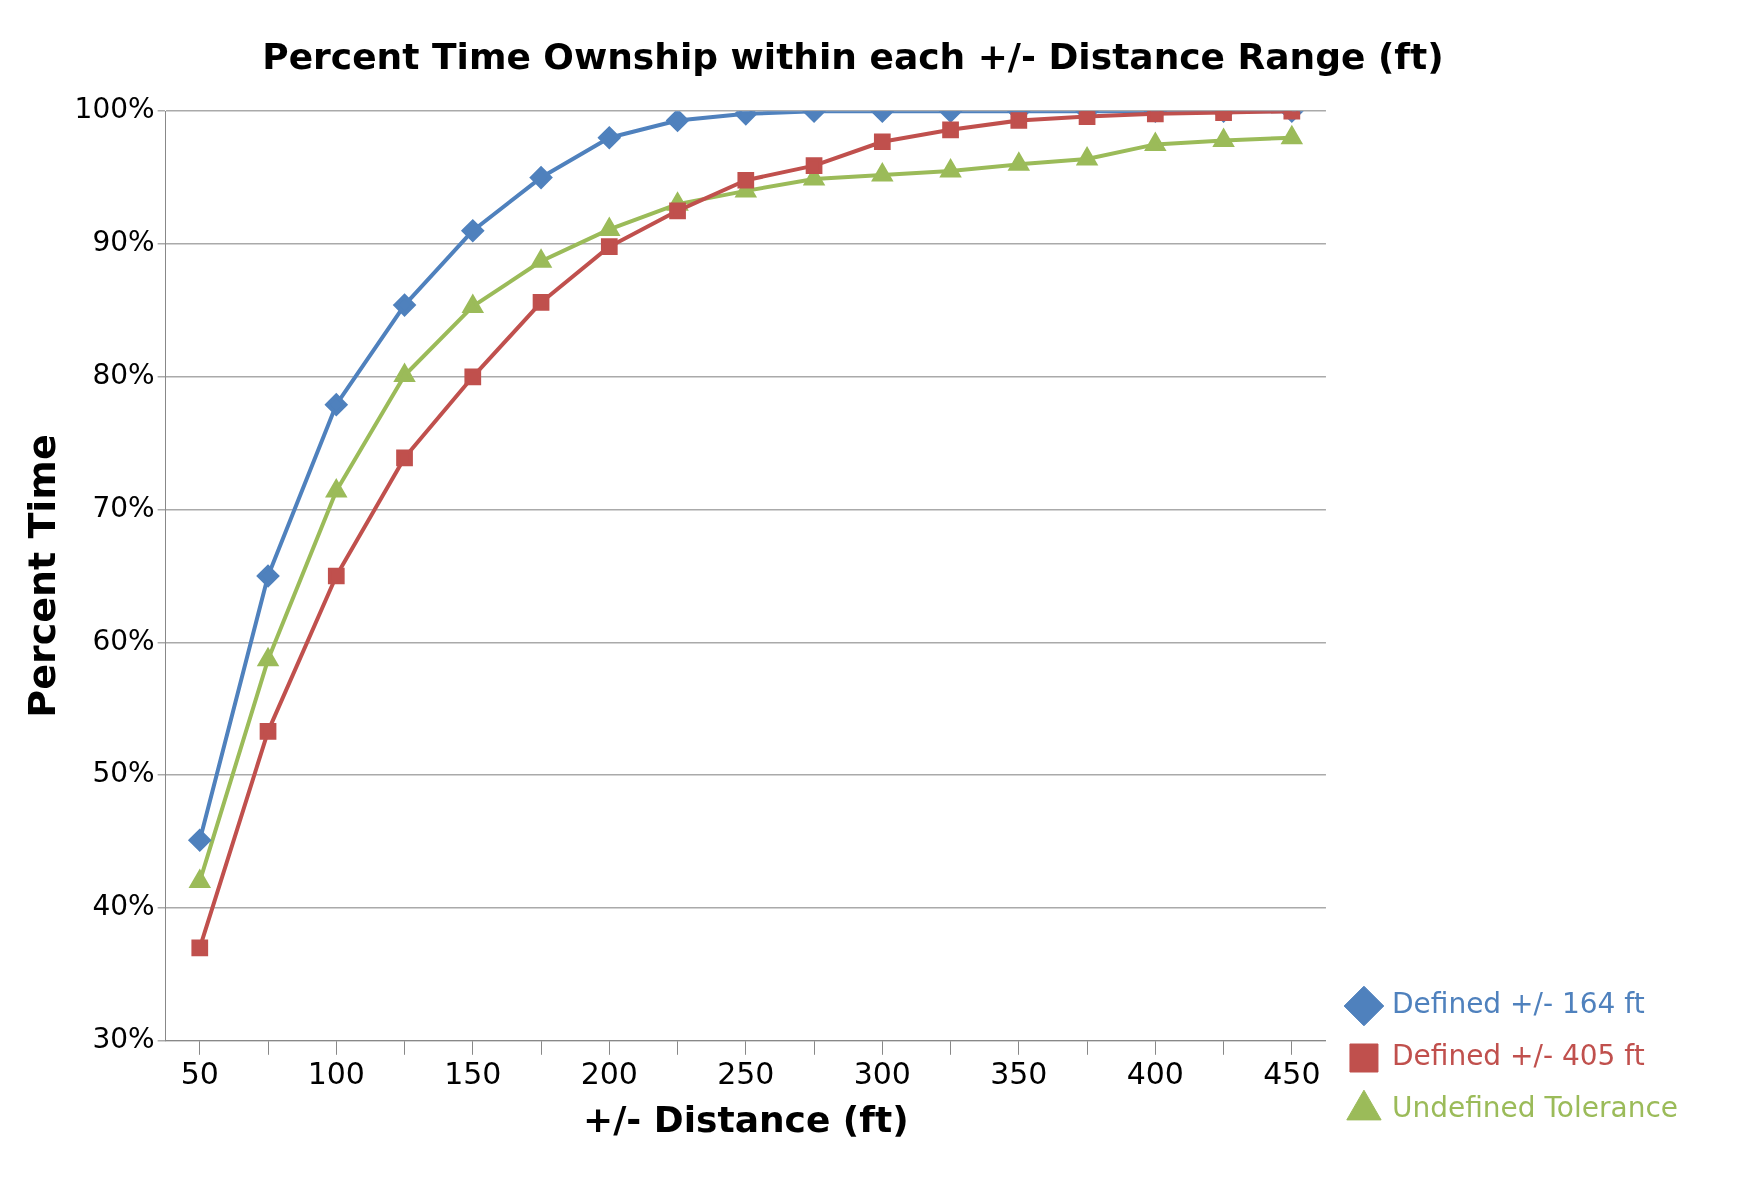 The image size is (1739, 1185). I want to click on y-tick-label: 70%, so click(123, 507).